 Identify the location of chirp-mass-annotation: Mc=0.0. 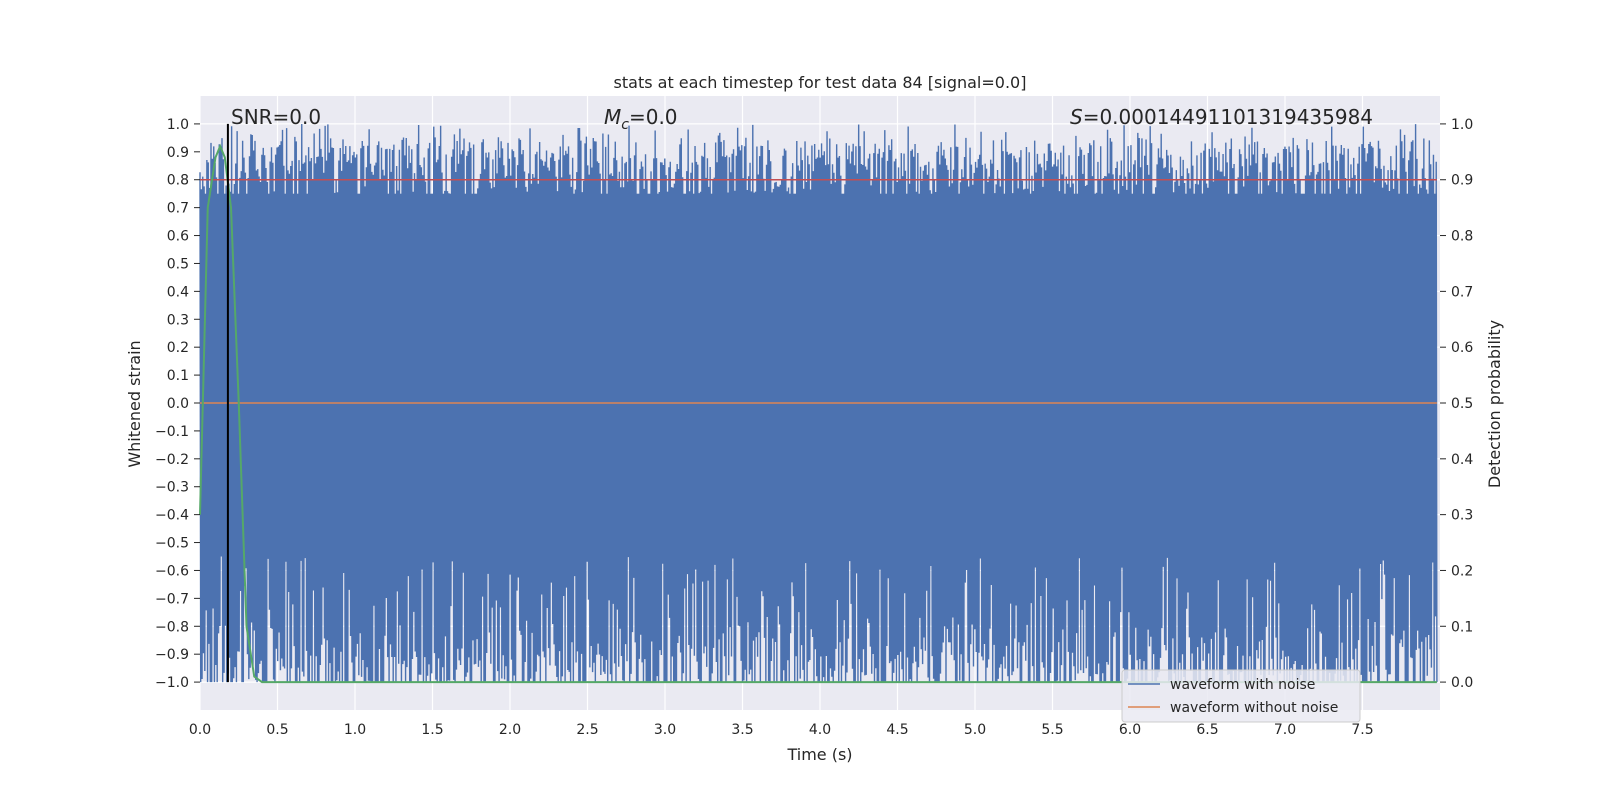
(641, 119).